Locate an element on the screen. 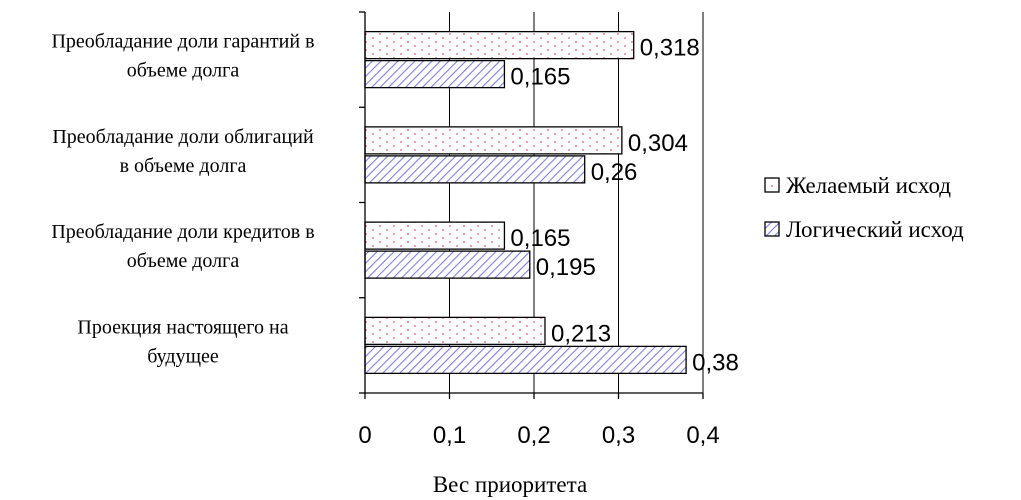  data-label: 0,304 is located at coordinates (658, 143).